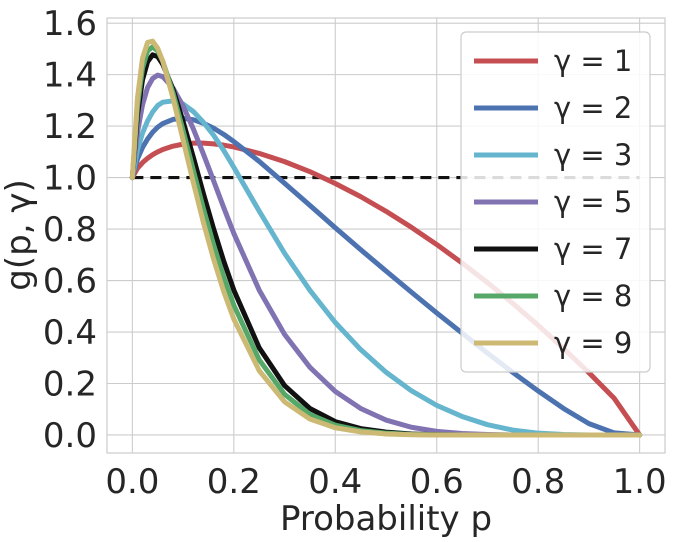  Describe the element at coordinates (70, 76) in the screenshot. I see `y-tick-label: 1.4` at that location.